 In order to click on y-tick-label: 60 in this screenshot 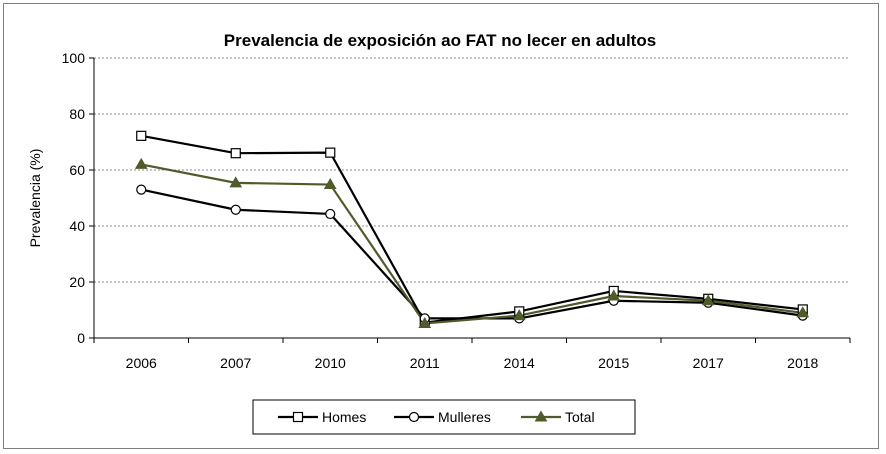, I will do `click(77, 170)`.